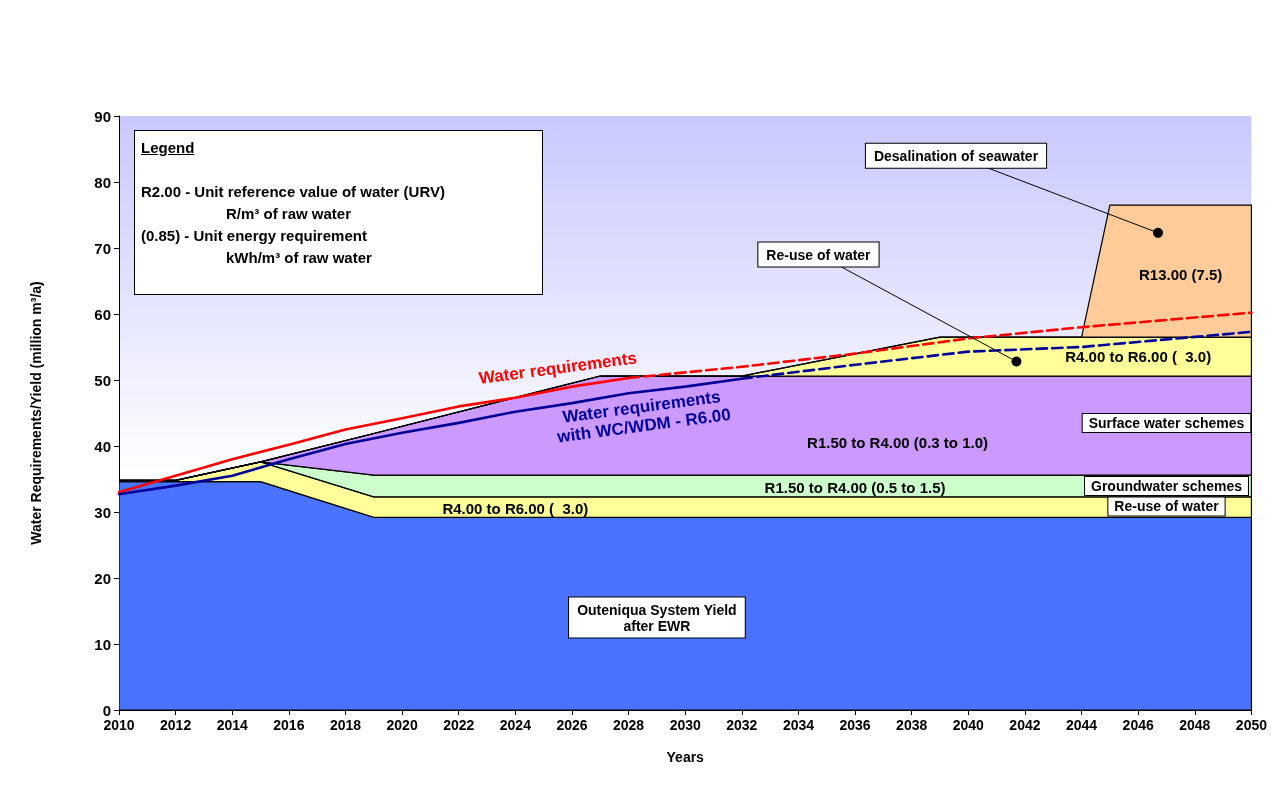 The image size is (1278, 787). What do you see at coordinates (299, 258) in the screenshot?
I see `annotation: kWh/m³ of raw water` at bounding box center [299, 258].